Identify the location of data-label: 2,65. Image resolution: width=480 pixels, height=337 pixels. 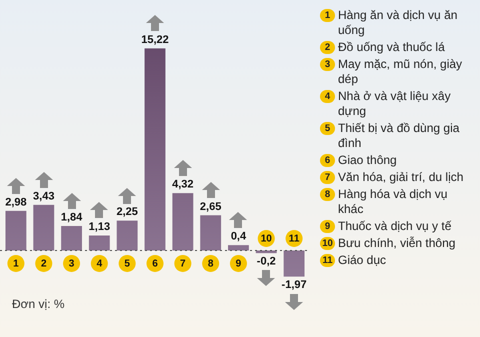
(211, 206).